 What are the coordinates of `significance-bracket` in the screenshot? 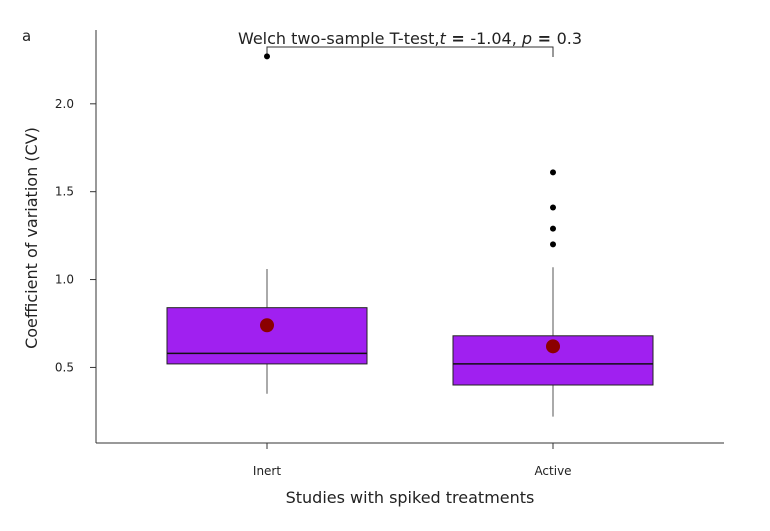 It's located at (410, 51).